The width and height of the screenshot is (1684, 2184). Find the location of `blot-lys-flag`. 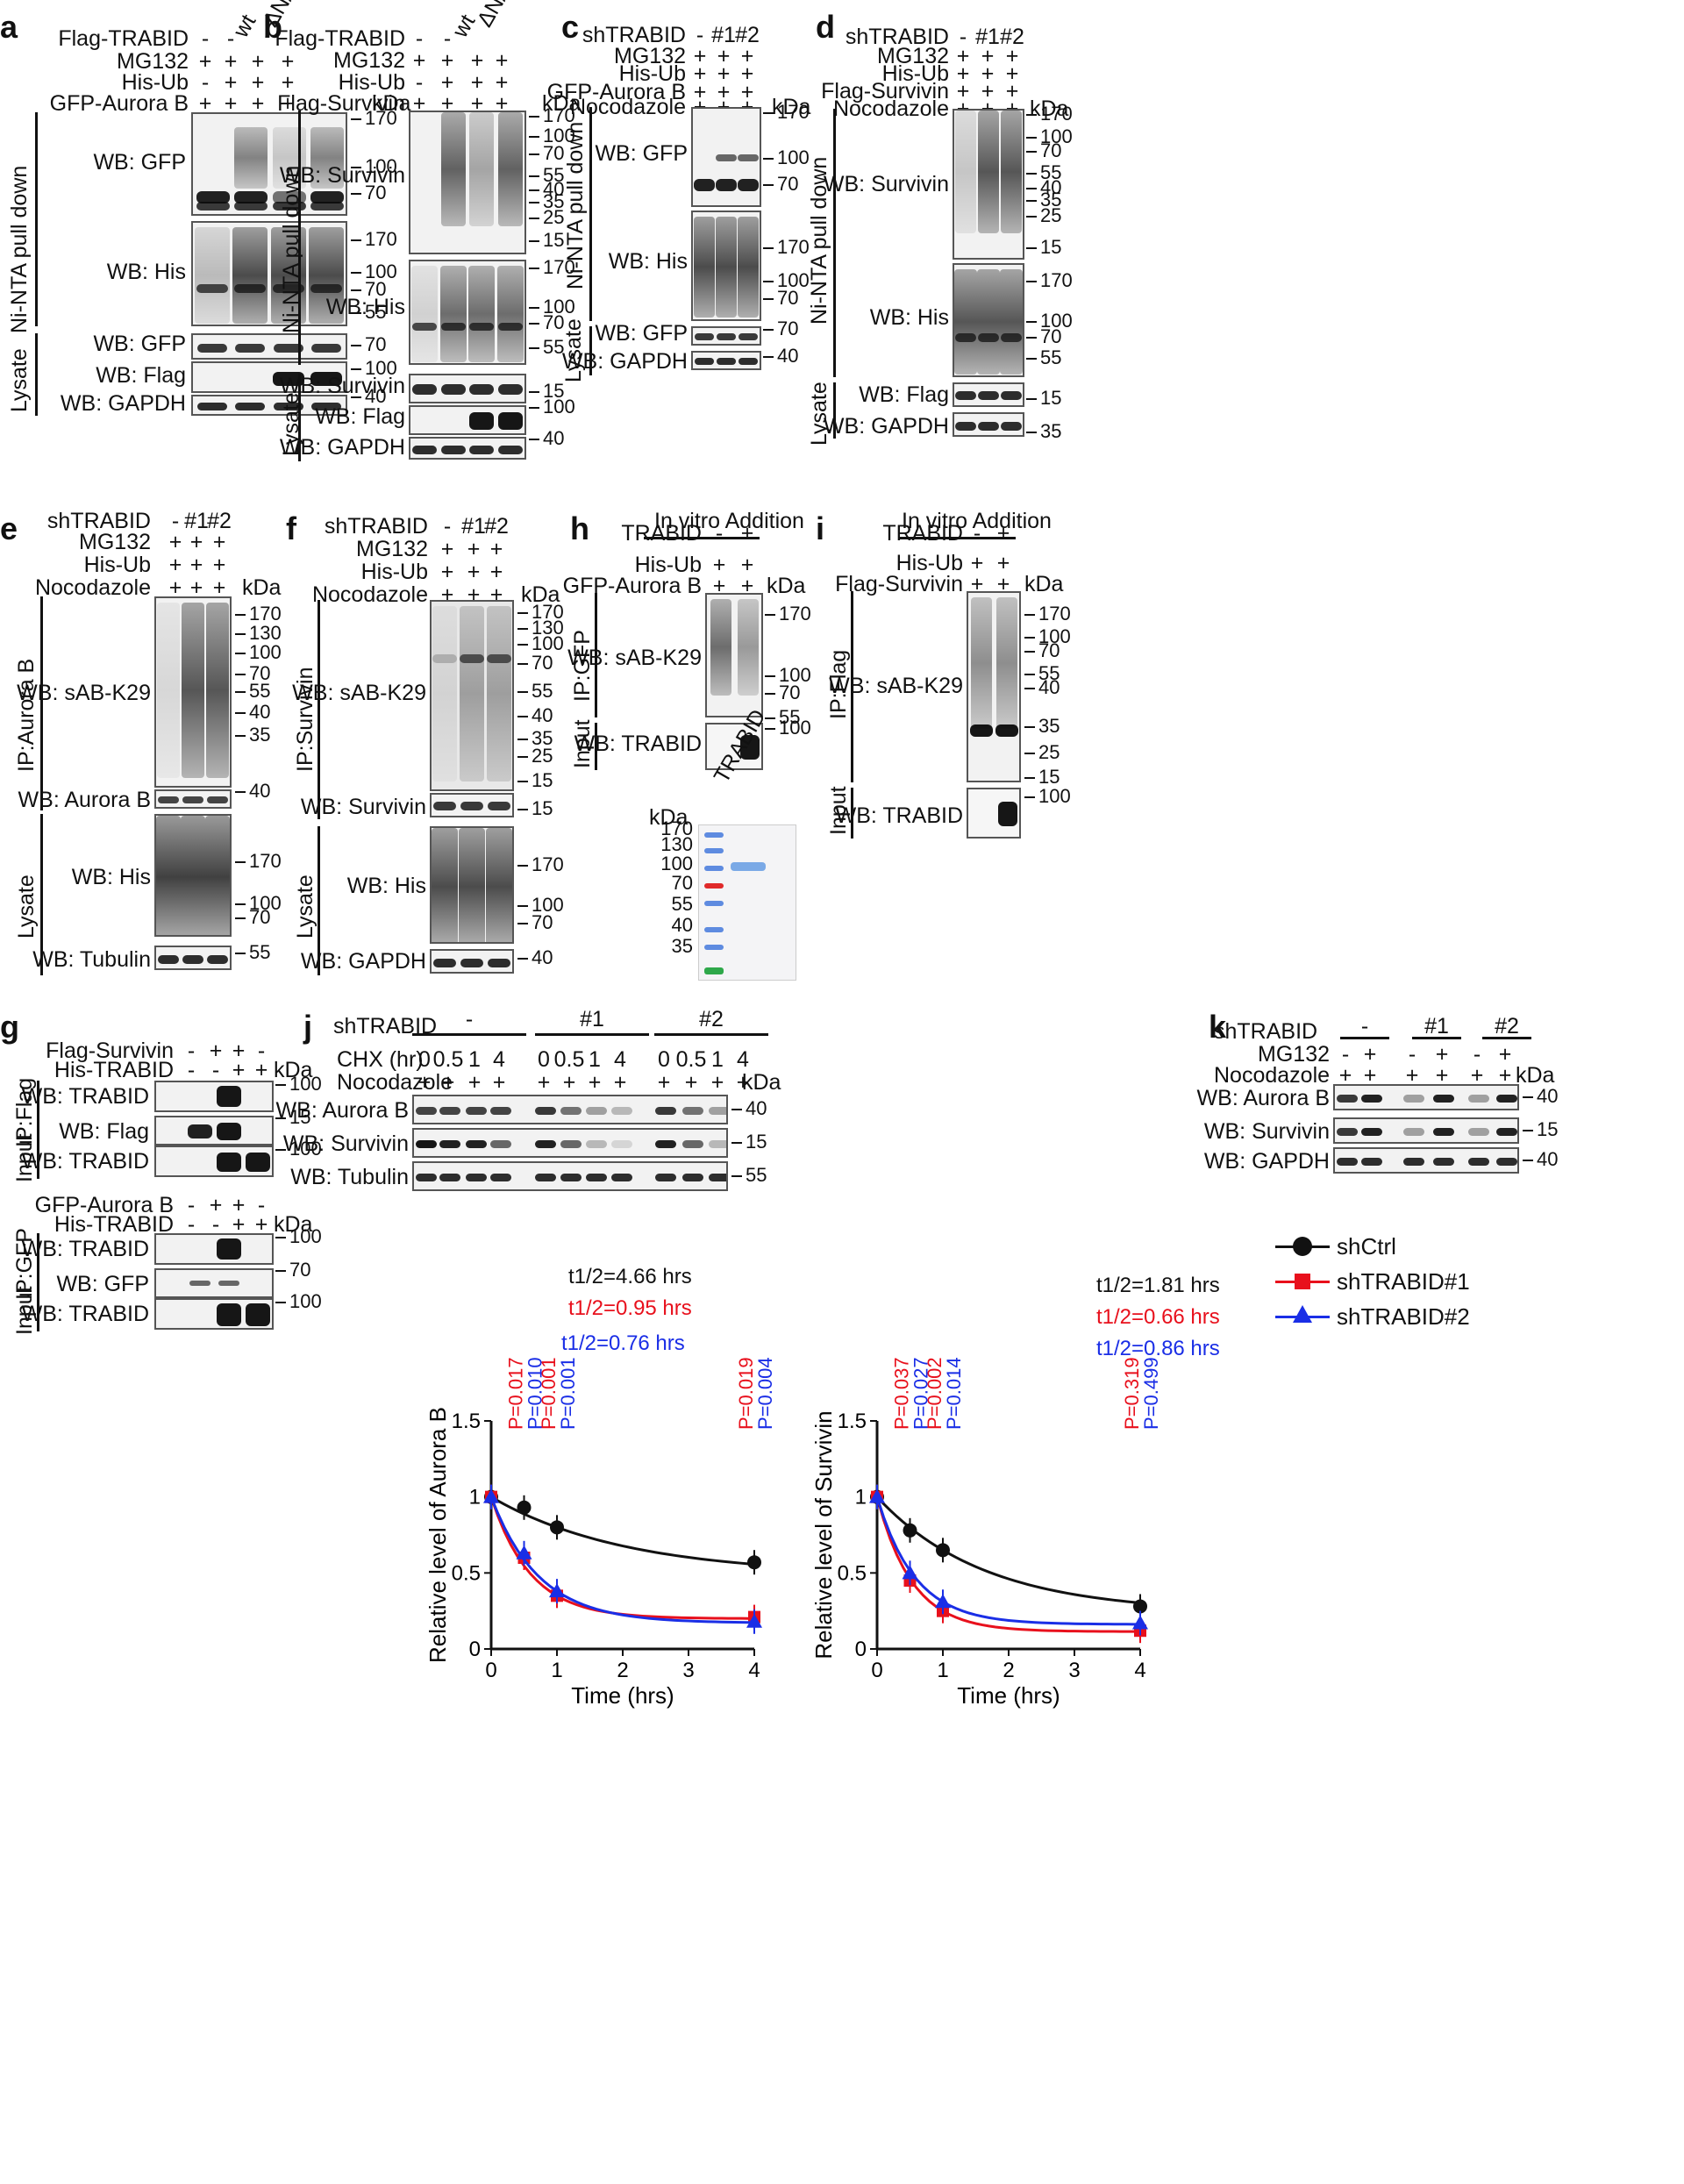

blot-lys-flag is located at coordinates (467, 420).